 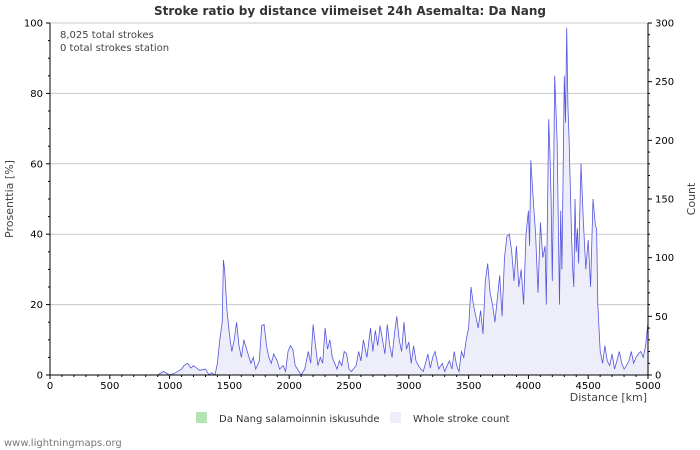 What do you see at coordinates (36, 164) in the screenshot?
I see `y-left-tick-label-60: 60` at bounding box center [36, 164].